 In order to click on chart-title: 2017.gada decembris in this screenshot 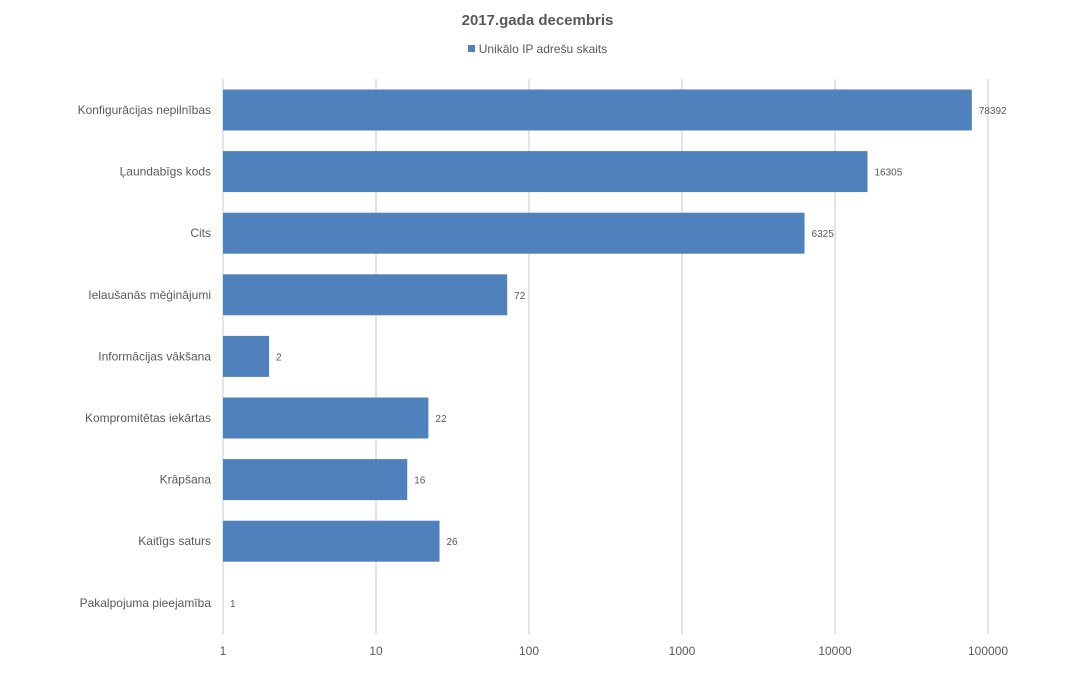, I will do `click(537, 20)`.